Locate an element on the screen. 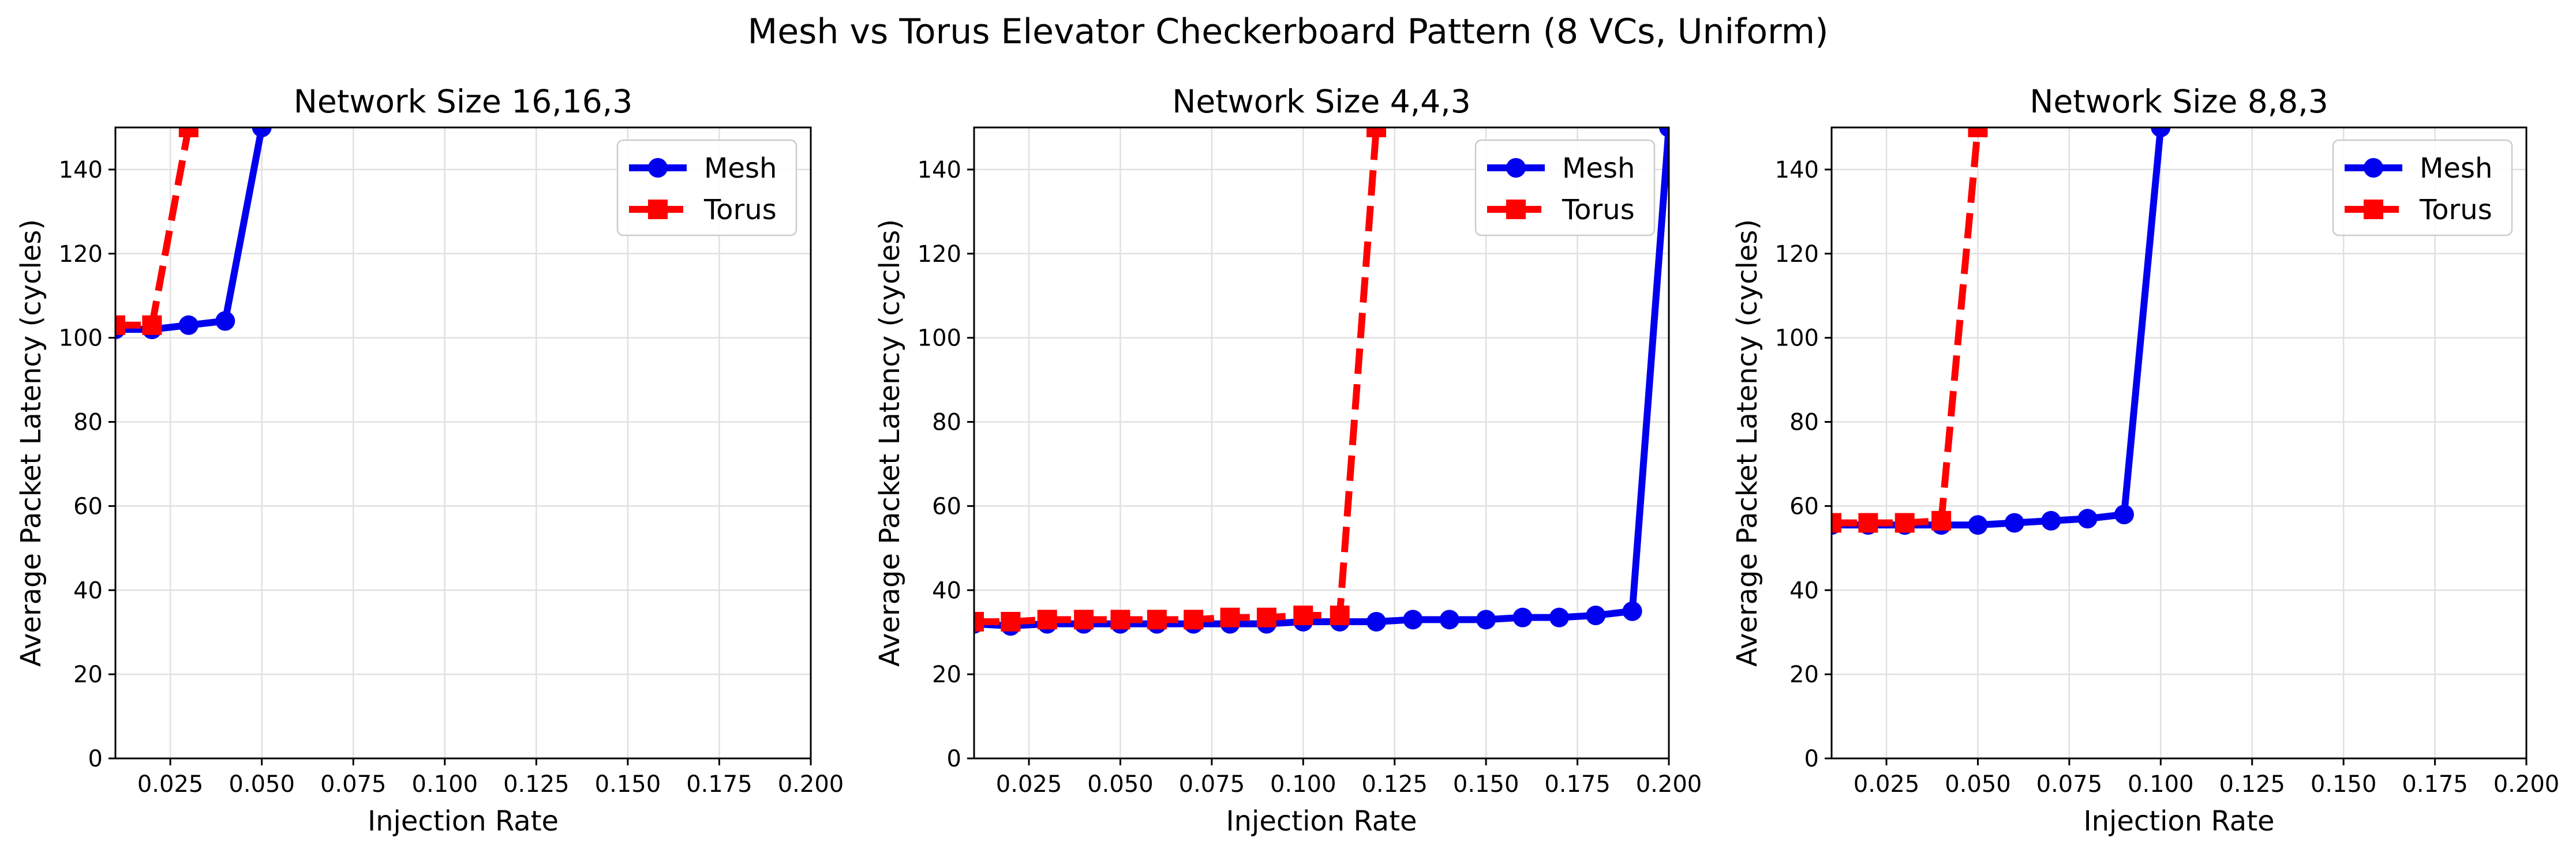 The width and height of the screenshot is (2576, 853). chart-1-xtick-label: 0.100 is located at coordinates (445, 785).